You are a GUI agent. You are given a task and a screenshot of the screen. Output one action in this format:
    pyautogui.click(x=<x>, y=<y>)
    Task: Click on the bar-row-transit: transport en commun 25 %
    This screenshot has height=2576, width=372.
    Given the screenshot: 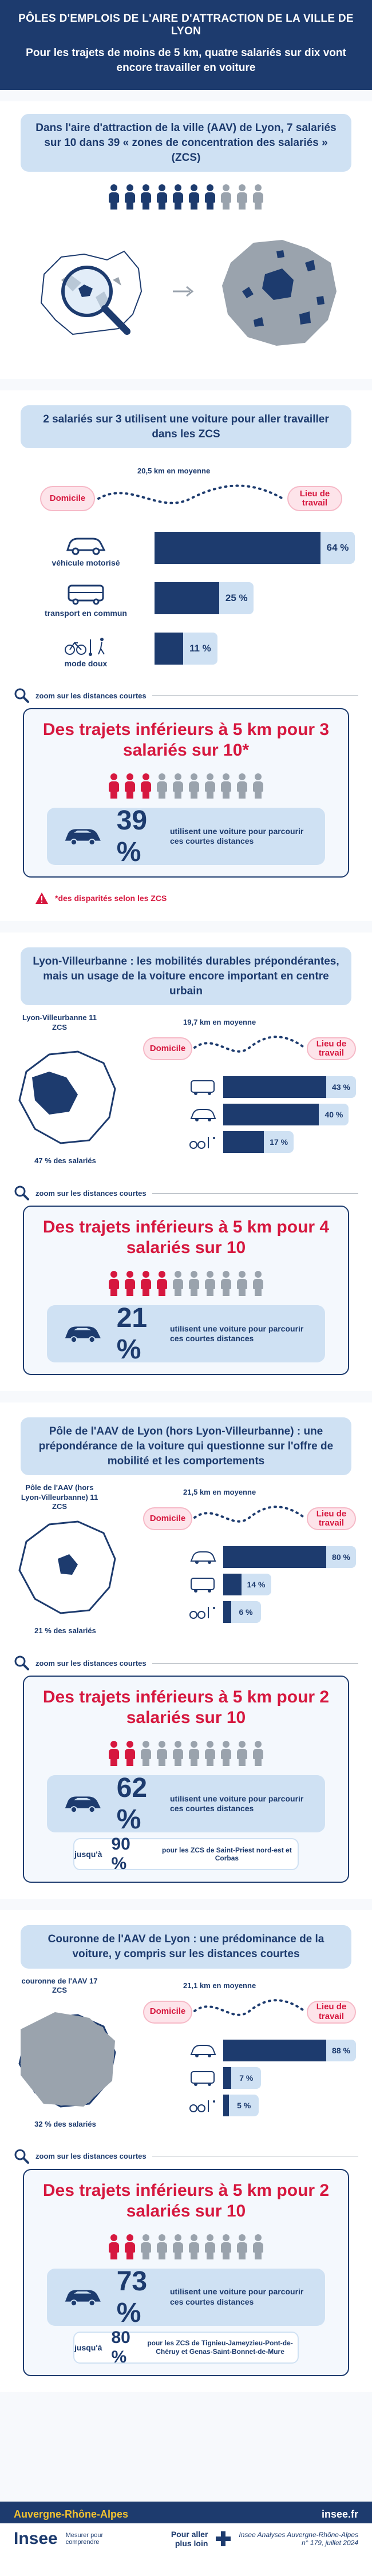 What is the action you would take?
    pyautogui.click(x=186, y=602)
    